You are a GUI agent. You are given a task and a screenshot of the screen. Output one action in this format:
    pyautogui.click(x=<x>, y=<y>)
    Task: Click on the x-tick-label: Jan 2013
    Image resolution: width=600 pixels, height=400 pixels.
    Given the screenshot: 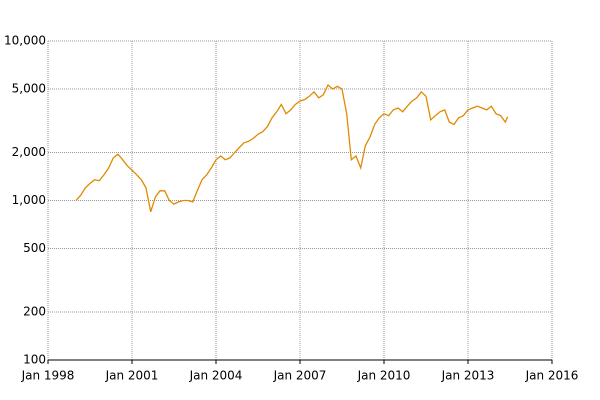 What is the action you would take?
    pyautogui.click(x=468, y=376)
    